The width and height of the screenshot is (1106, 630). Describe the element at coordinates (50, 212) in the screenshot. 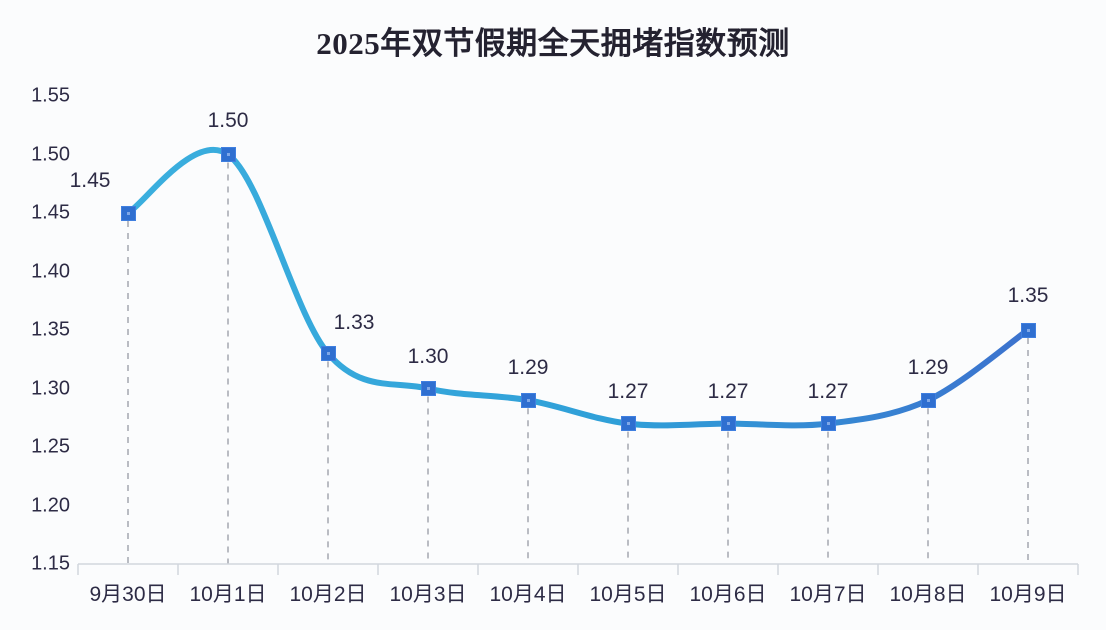

I see `y-tick-label: 1.45` at that location.